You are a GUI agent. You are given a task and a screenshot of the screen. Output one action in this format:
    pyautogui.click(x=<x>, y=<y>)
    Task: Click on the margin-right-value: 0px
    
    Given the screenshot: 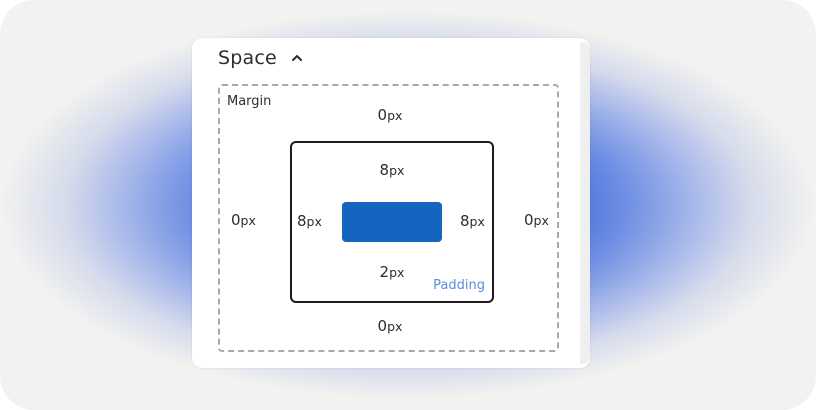 What is the action you would take?
    pyautogui.click(x=536, y=220)
    